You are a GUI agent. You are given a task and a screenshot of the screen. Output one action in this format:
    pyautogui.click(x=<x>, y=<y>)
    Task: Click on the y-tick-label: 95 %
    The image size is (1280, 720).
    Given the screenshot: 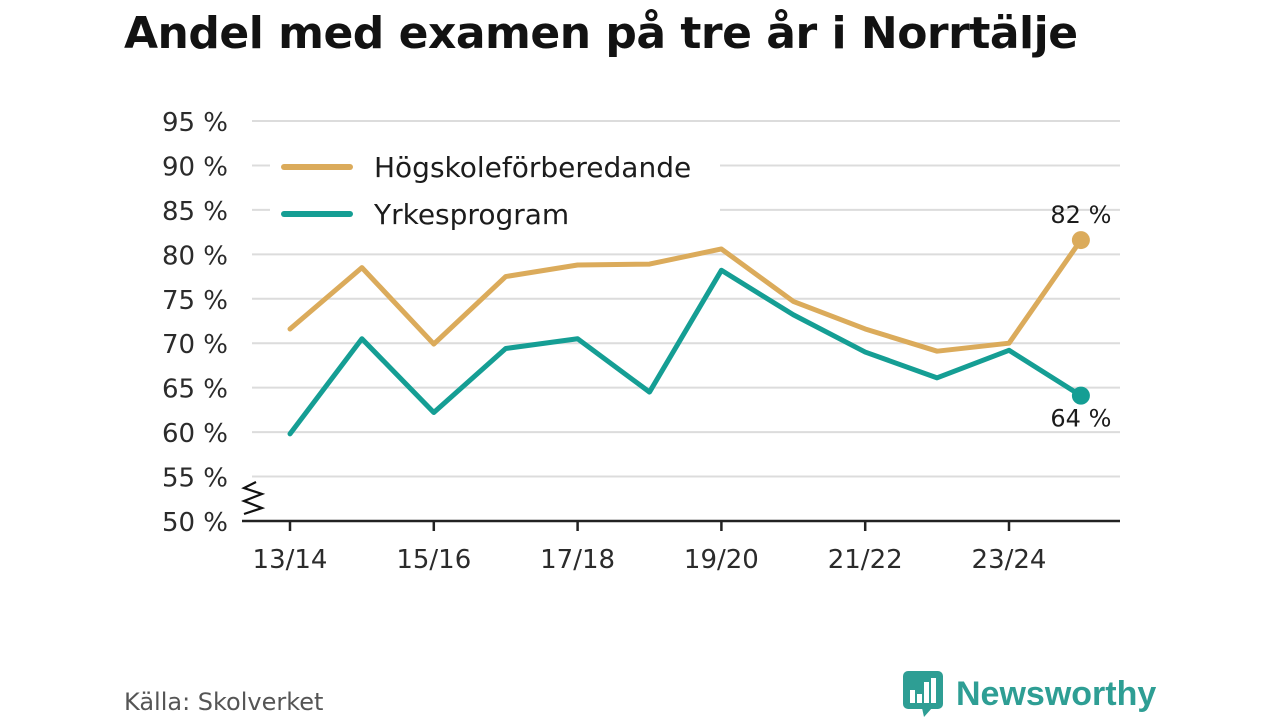 What is the action you would take?
    pyautogui.click(x=195, y=123)
    